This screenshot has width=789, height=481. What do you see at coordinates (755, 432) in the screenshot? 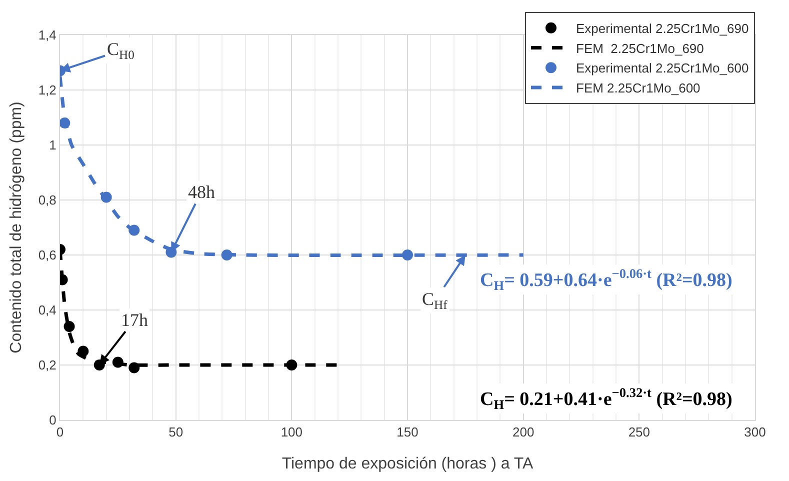
I see `x-tick-label: 300` at bounding box center [755, 432].